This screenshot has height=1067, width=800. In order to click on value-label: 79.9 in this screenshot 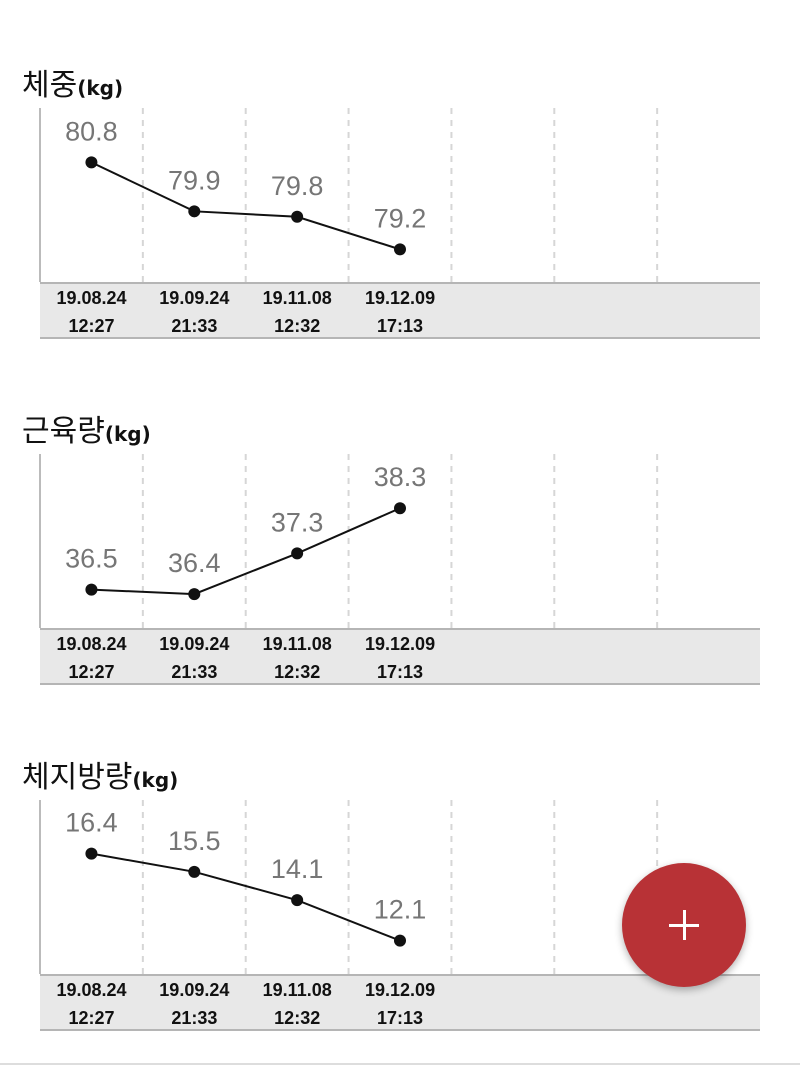, I will do `click(194, 180)`.